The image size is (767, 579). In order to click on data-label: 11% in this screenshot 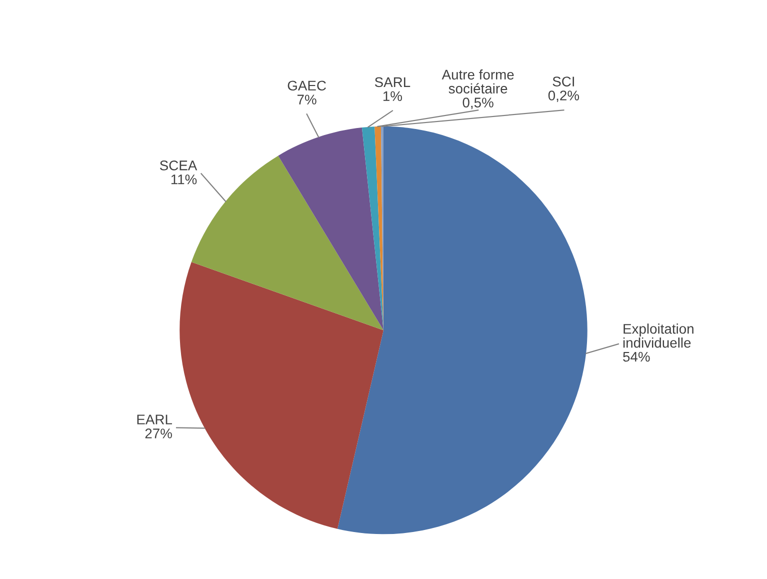, I will do `click(184, 179)`.